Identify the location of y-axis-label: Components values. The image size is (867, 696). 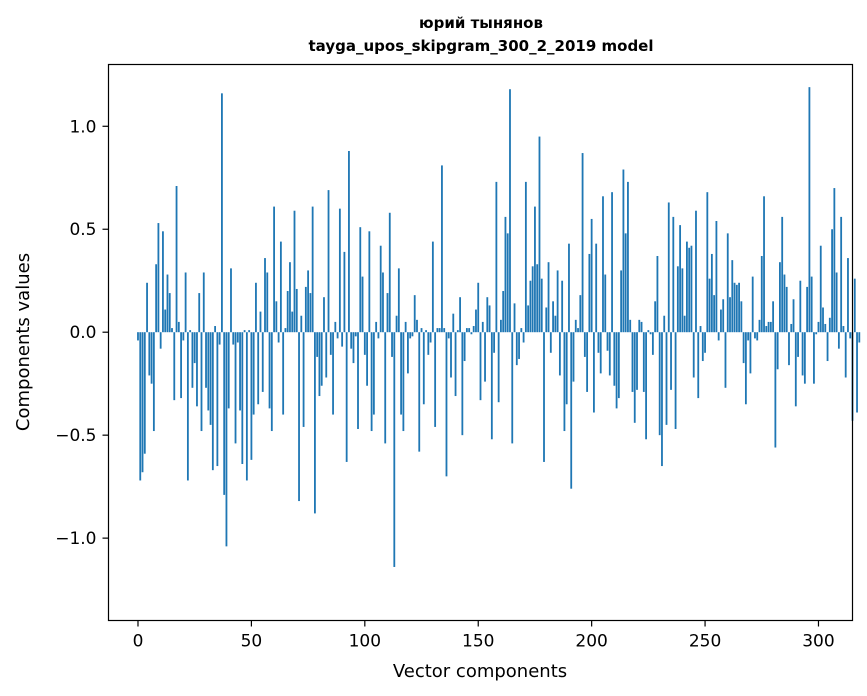
(23, 342).